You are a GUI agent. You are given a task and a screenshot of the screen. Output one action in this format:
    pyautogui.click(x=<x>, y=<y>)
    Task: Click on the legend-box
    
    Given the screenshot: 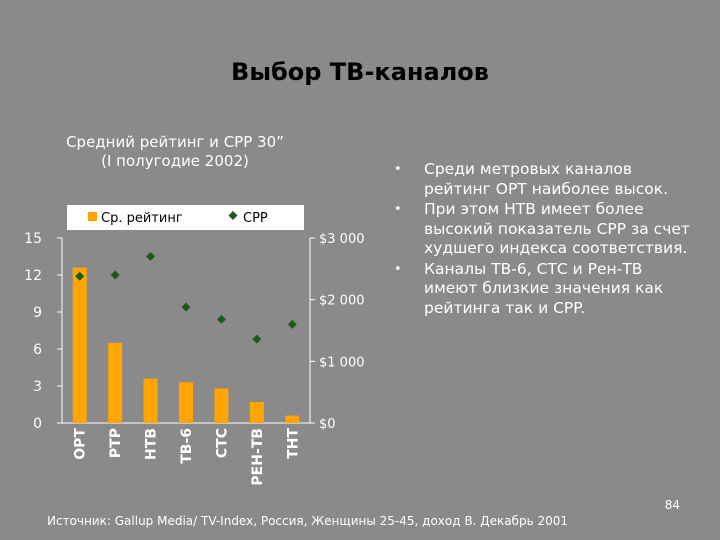 What is the action you would take?
    pyautogui.click(x=185, y=217)
    